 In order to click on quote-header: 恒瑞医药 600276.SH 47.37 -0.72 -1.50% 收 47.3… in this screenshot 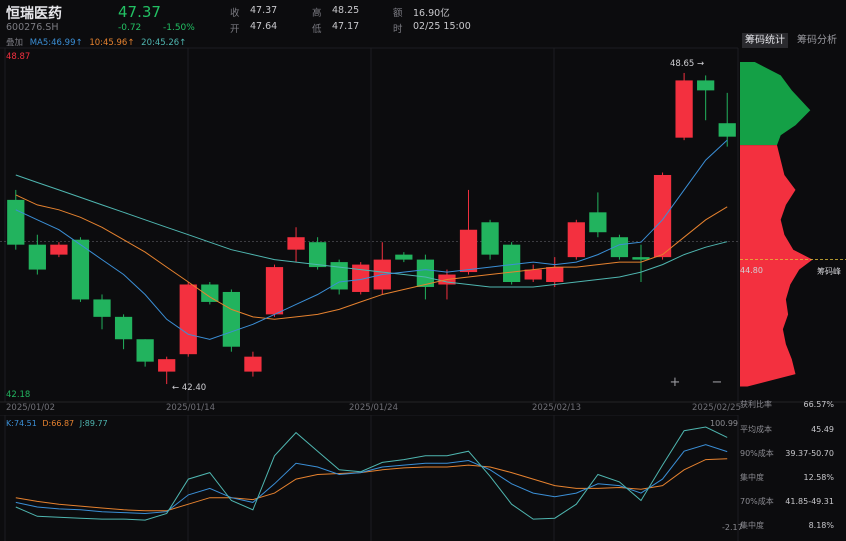, I will do `click(423, 24)`.